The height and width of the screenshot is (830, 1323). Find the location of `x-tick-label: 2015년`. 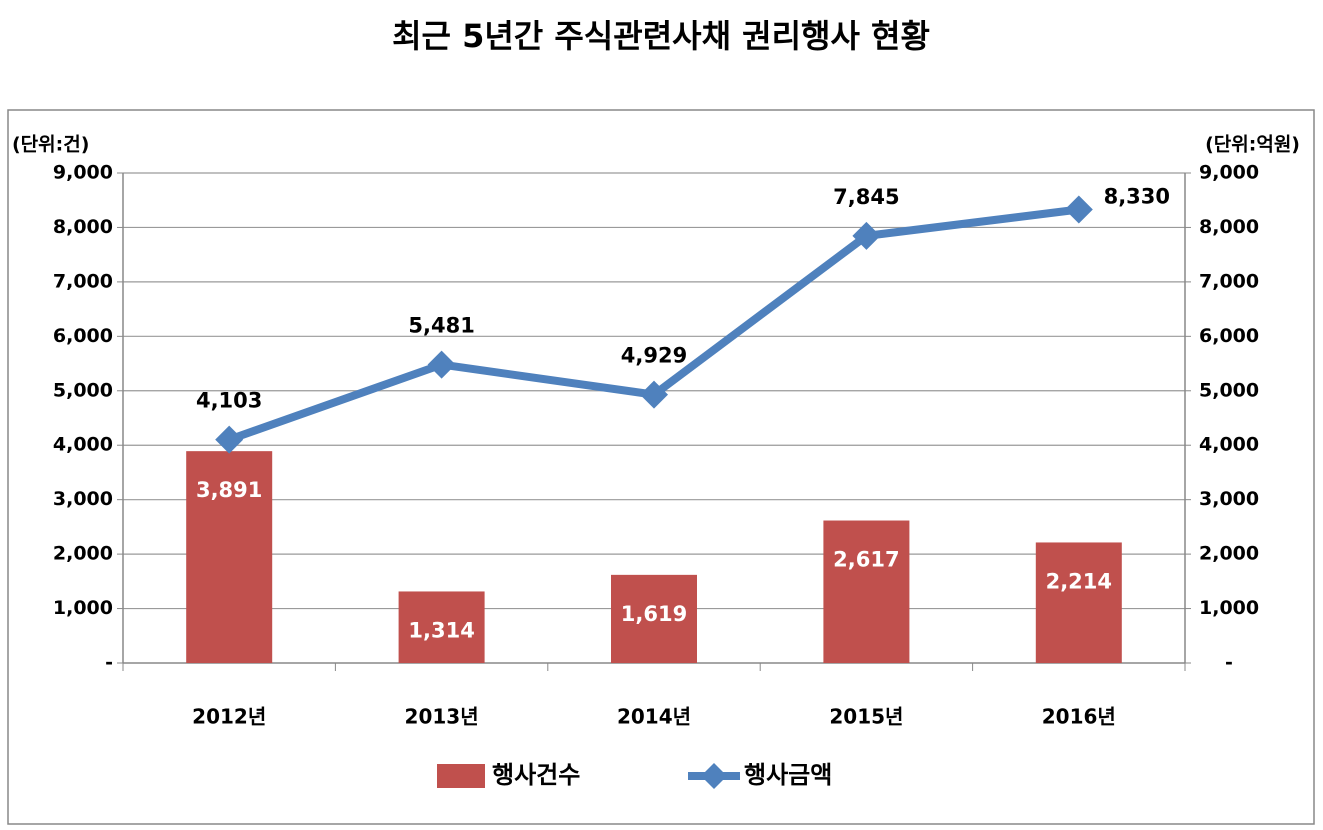

x-tick-label: 2015년 is located at coordinates (866, 717).